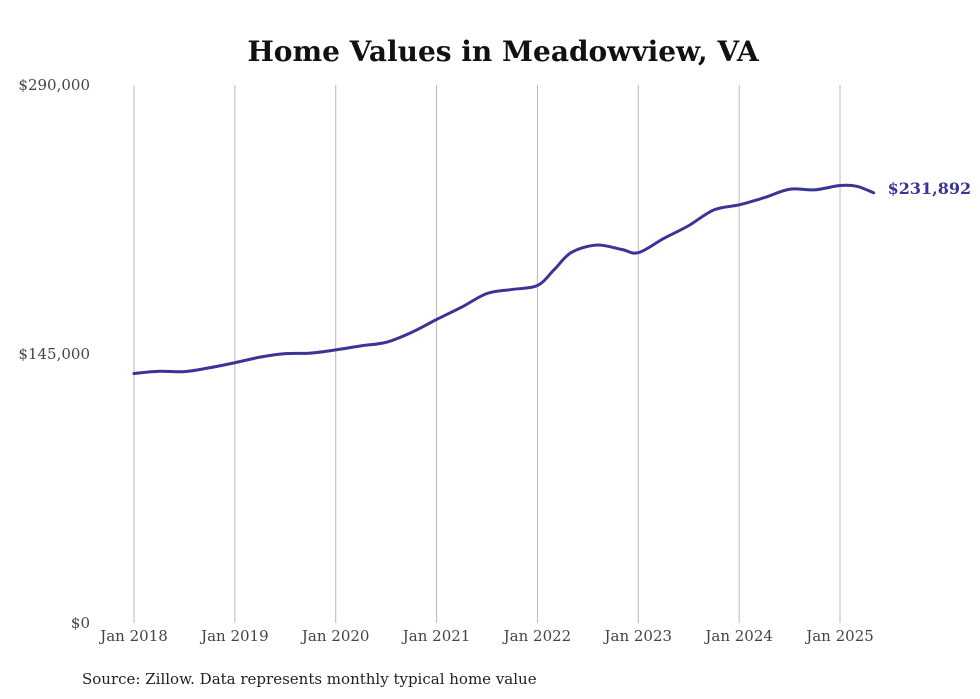 This screenshot has width=980, height=699. Describe the element at coordinates (54, 85) in the screenshot. I see `y-tick-label-2: $290,000` at that location.